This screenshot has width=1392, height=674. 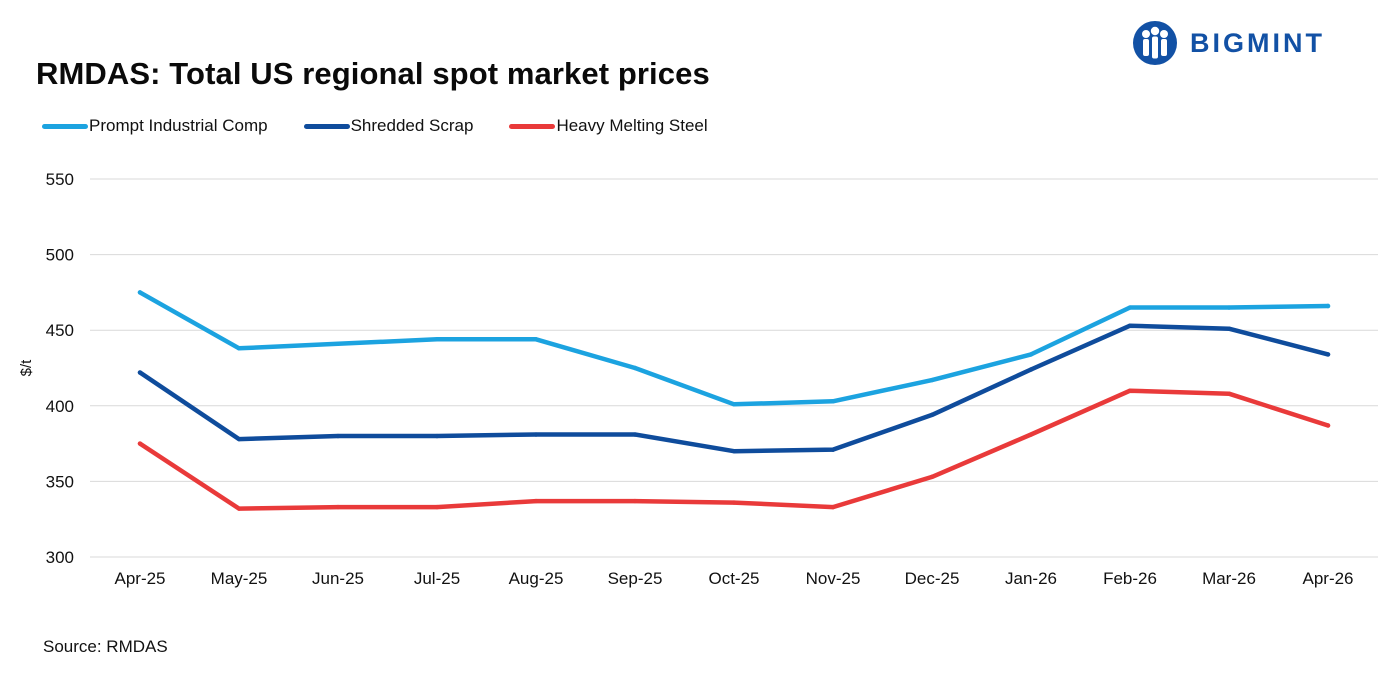 What do you see at coordinates (139, 578) in the screenshot?
I see `x-tick-label: Apr-25` at bounding box center [139, 578].